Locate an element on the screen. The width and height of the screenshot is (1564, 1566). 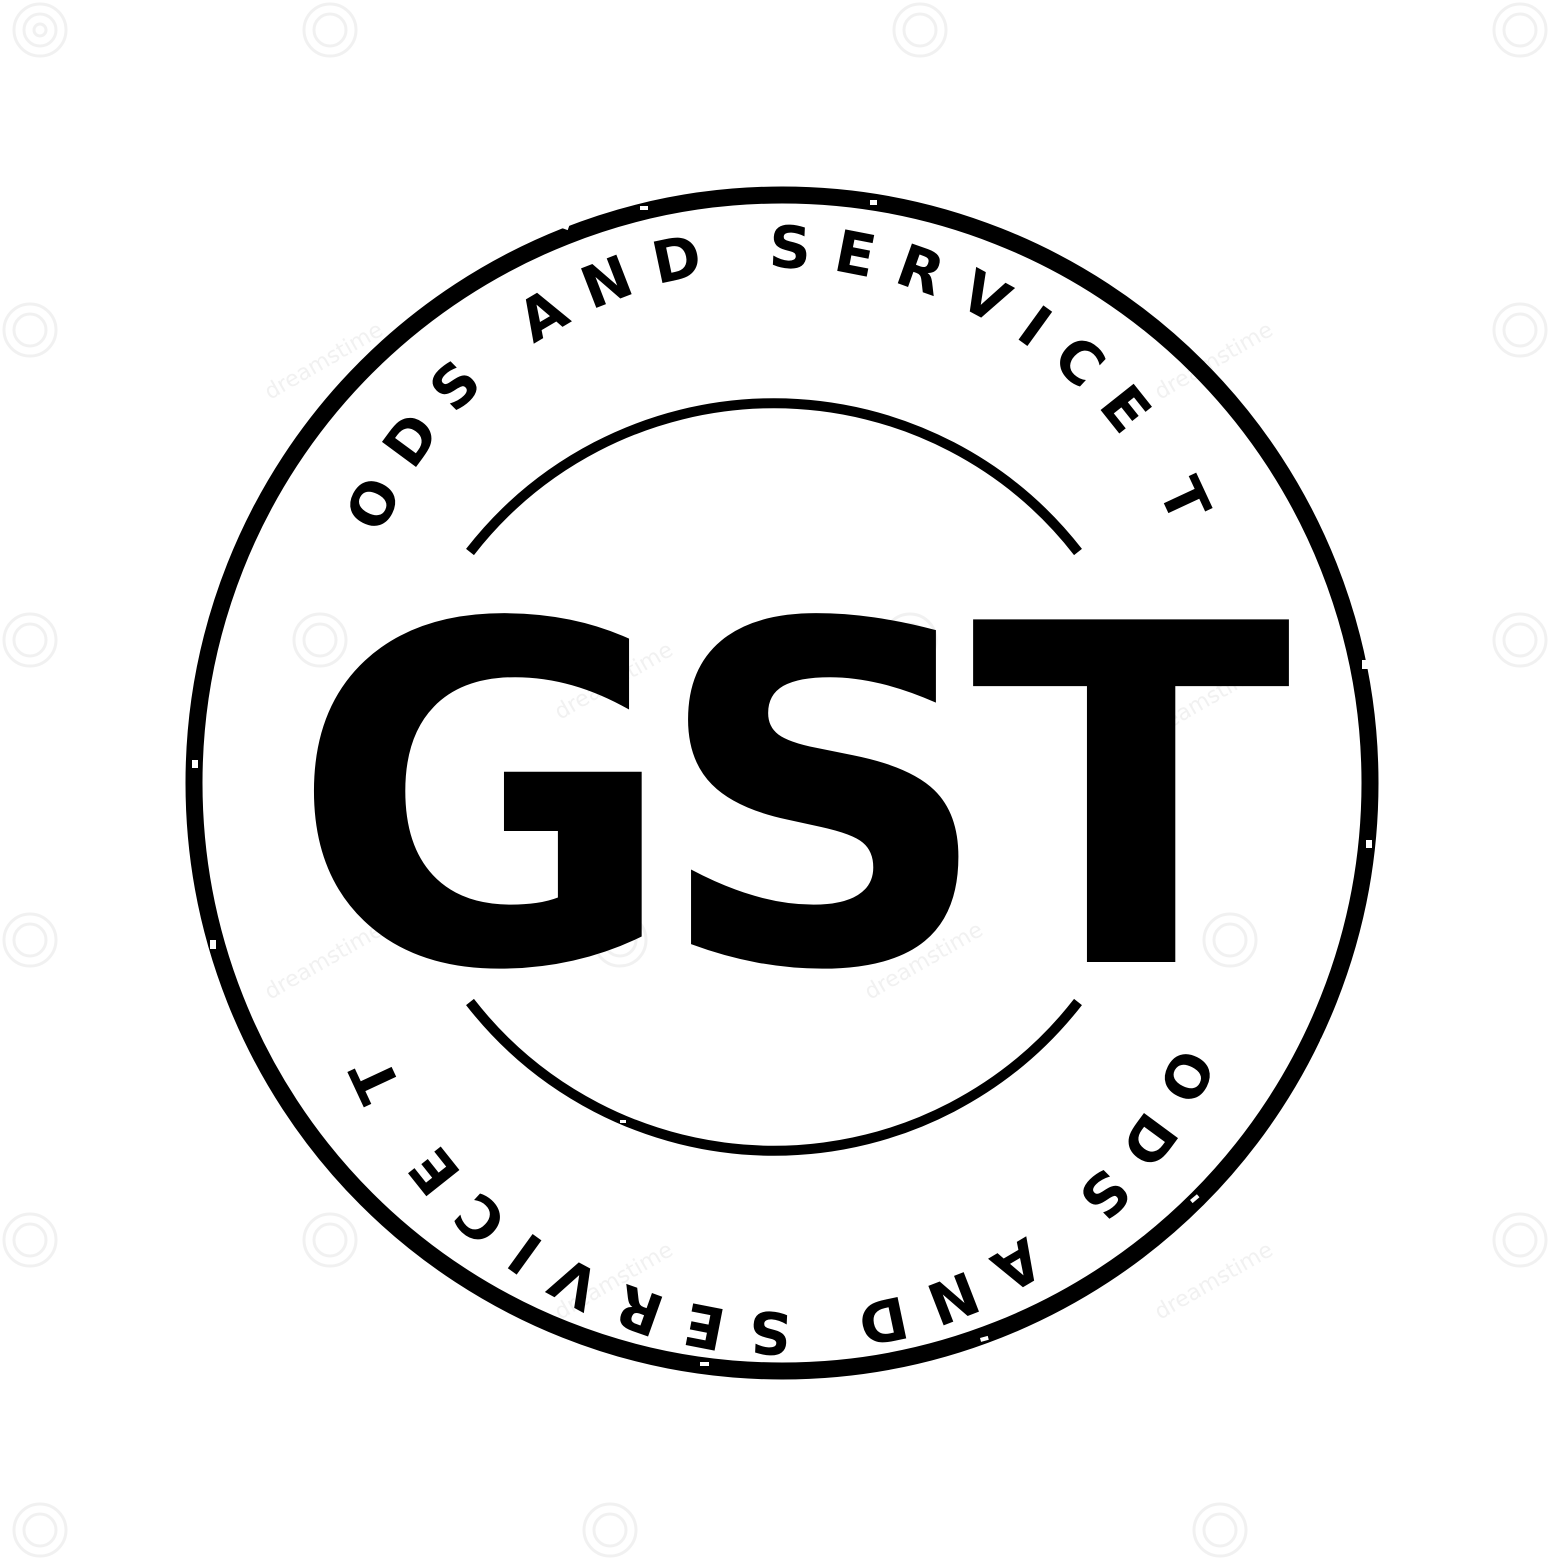
watermark-text: dreamstime is located at coordinates (1214, 1281).